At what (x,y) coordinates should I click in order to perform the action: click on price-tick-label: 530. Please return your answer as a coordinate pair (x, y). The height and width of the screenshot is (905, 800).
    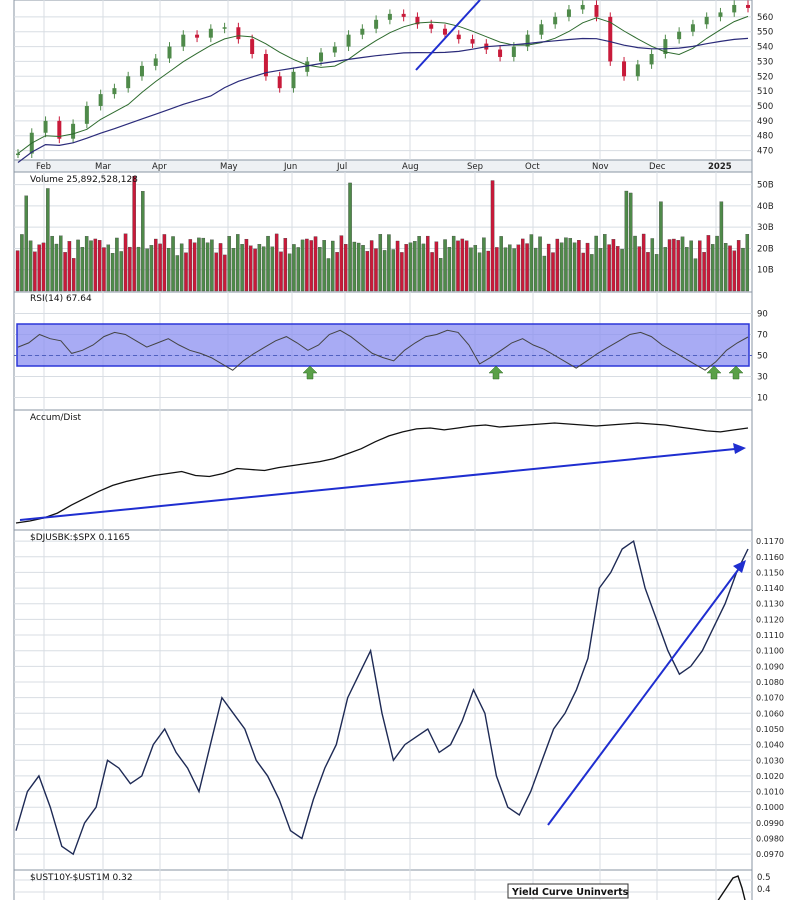
    Looking at the image, I should click on (765, 62).